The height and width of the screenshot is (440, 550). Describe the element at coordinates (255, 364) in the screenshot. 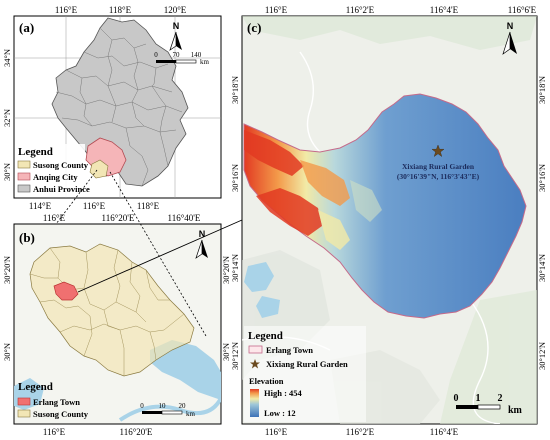

I see `c-legend-star-icon` at that location.